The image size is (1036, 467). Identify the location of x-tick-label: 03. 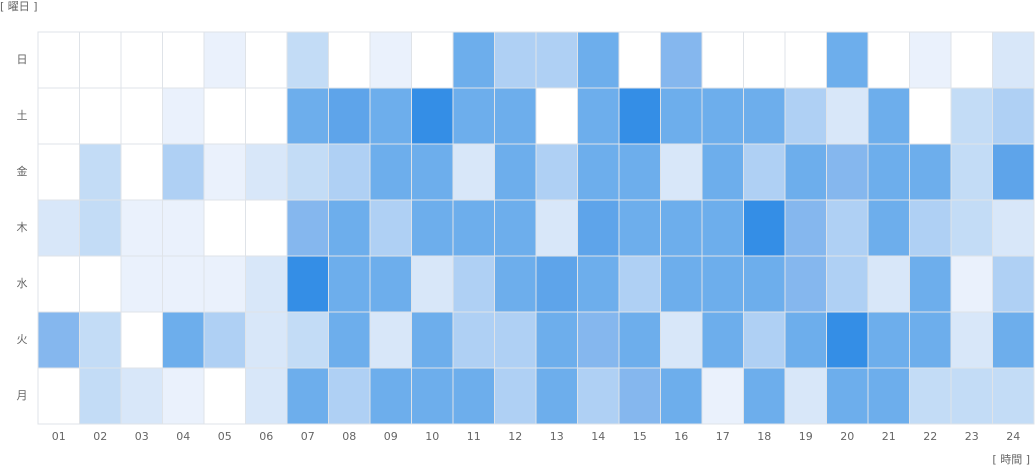
(142, 436).